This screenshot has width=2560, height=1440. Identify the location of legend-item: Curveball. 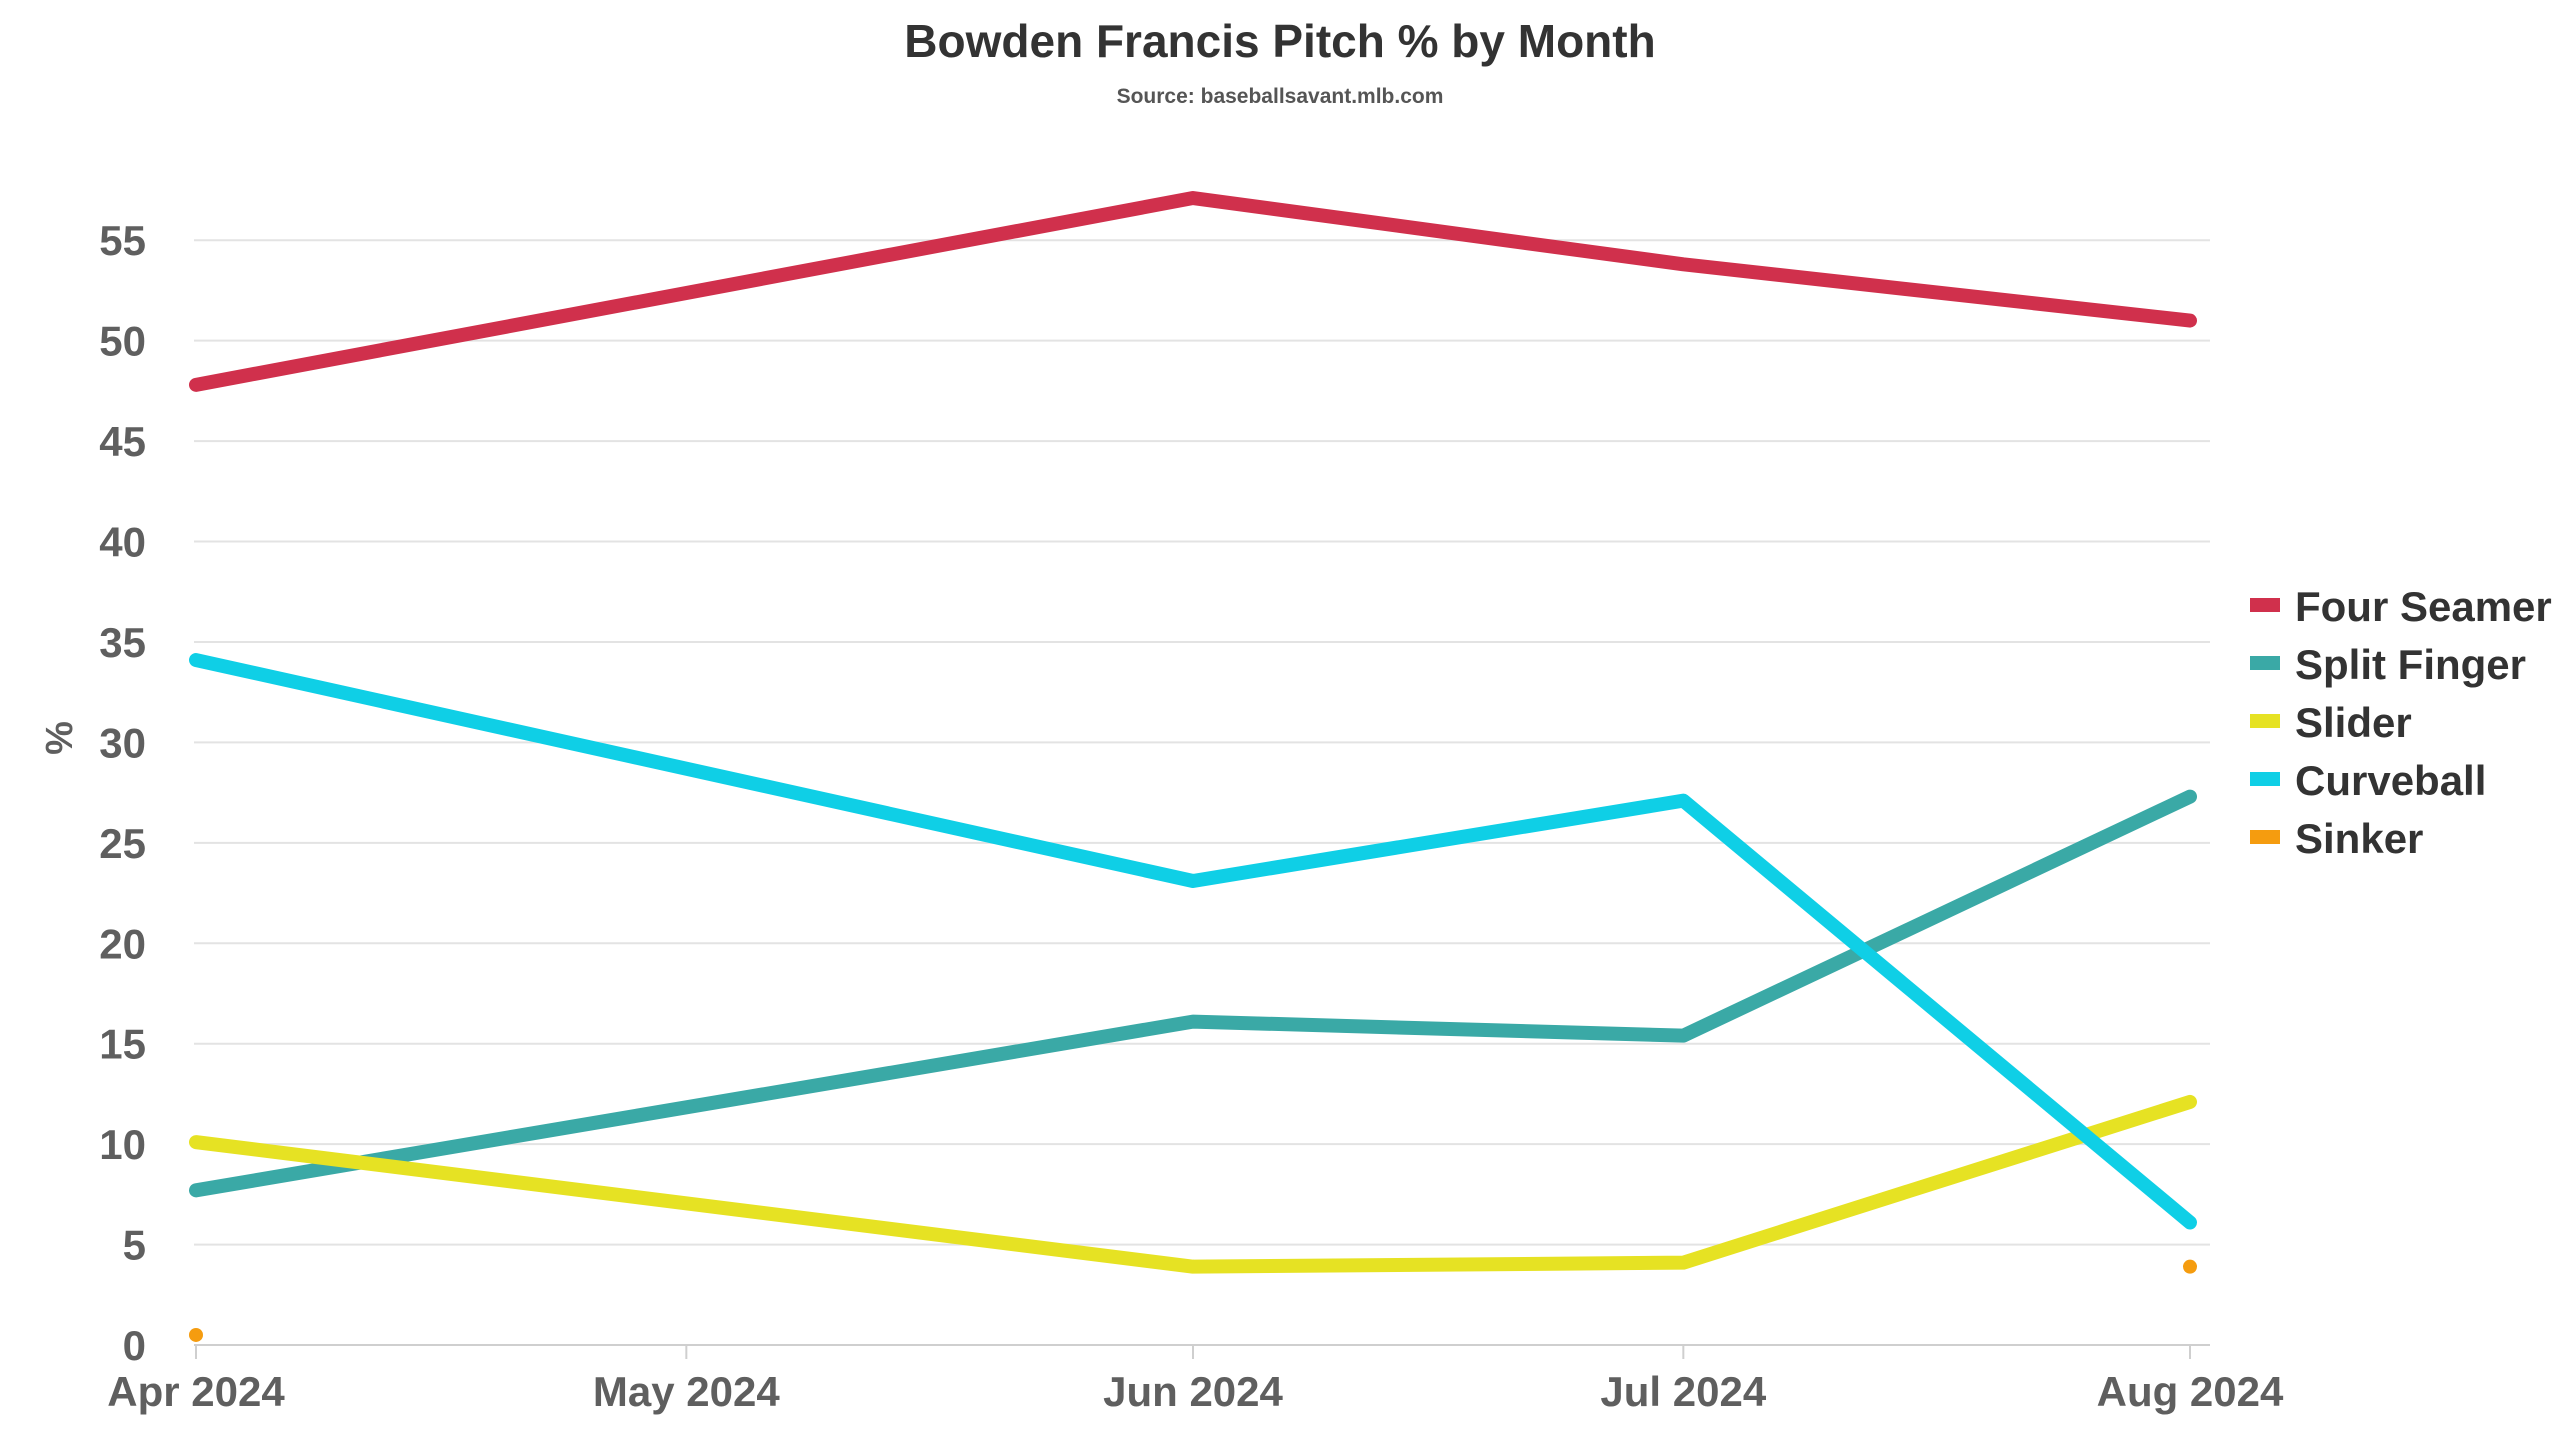
(2368, 780).